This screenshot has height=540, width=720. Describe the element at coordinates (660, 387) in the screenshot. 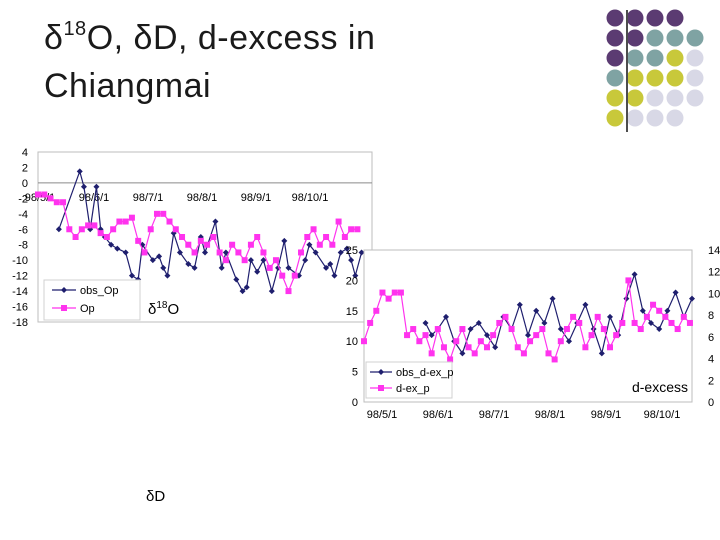

I see `chart-title-d-excess: d-excess` at that location.